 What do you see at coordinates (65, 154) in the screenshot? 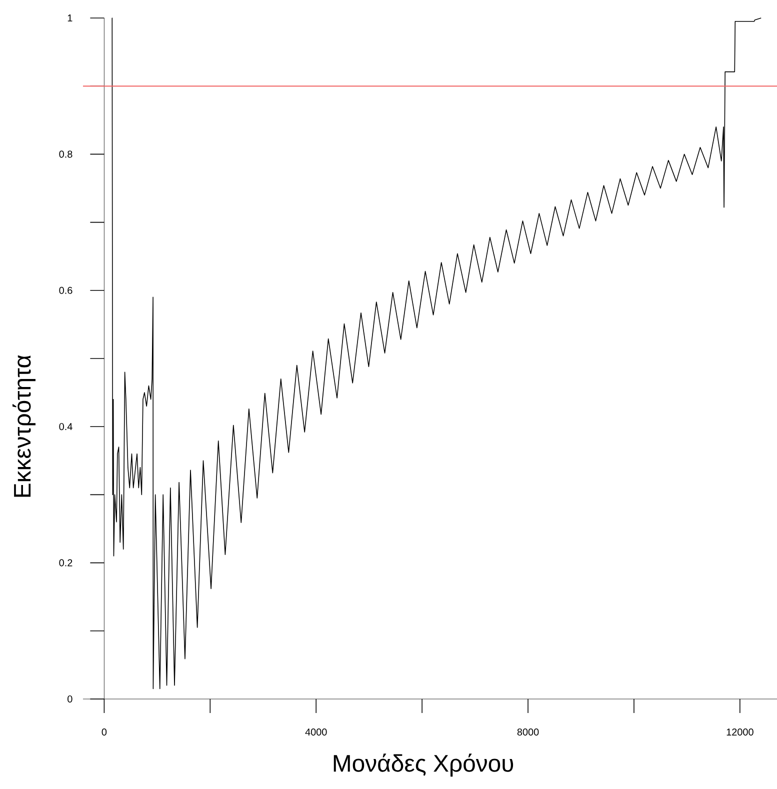
I see `y-tick-label: 0.8` at bounding box center [65, 154].